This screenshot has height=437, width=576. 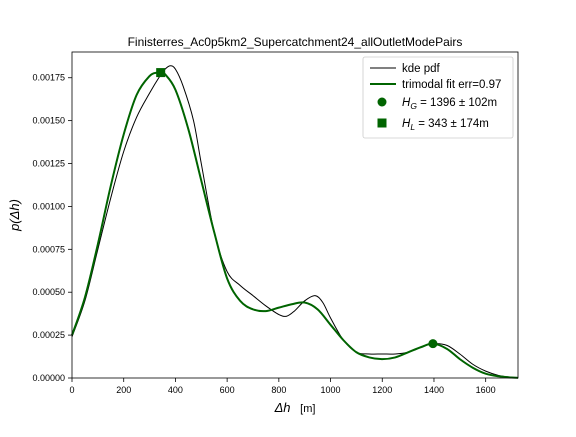 I want to click on y-tick-label: 0.00025, so click(x=48, y=335).